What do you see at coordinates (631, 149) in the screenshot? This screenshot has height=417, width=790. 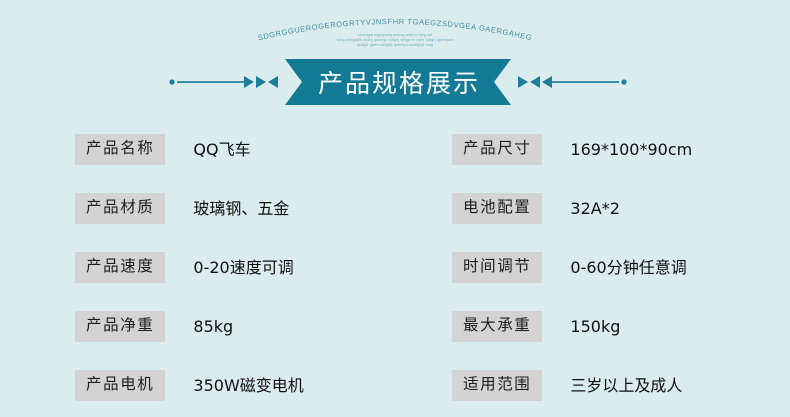 I see `spec-value: 169*100*90cm` at bounding box center [631, 149].